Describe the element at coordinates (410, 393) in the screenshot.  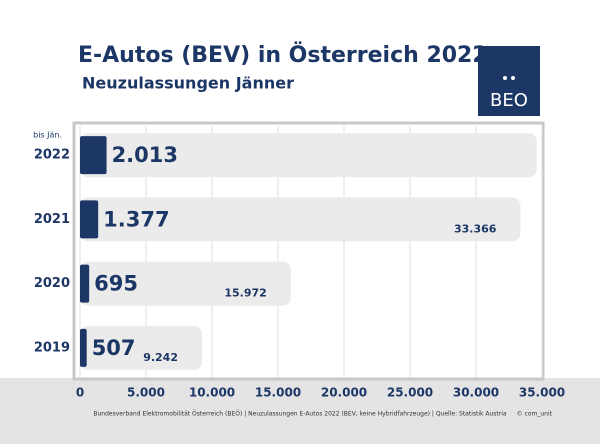
I see `x-tick-label: 25.000` at that location.